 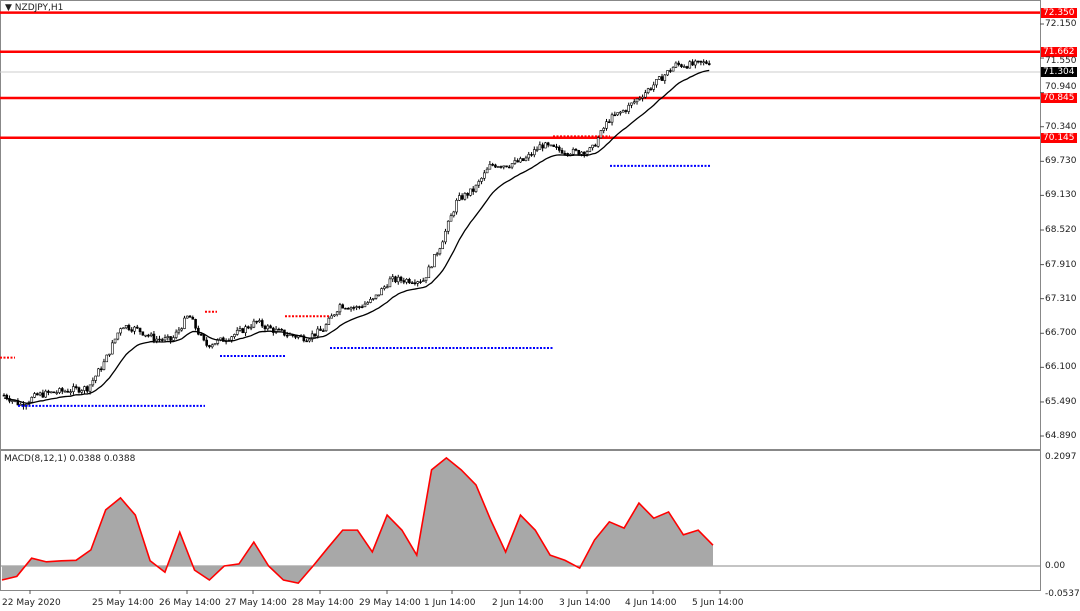 I want to click on y-tick-label: 71.550, so click(x=1061, y=61).